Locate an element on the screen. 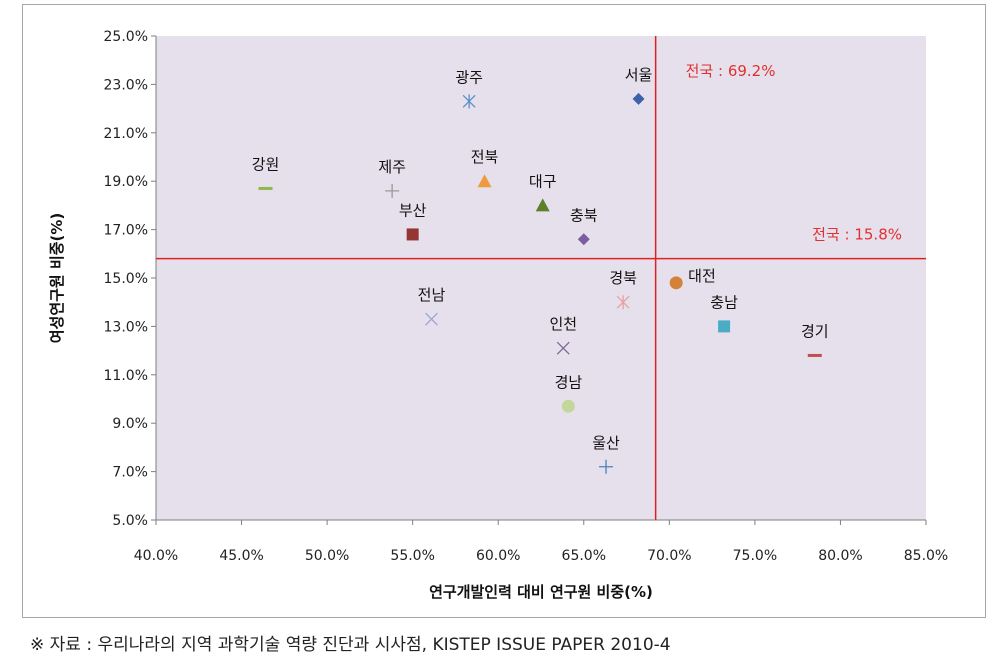 This screenshot has width=999, height=668. x-tick-label: 55.0% is located at coordinates (412, 556).